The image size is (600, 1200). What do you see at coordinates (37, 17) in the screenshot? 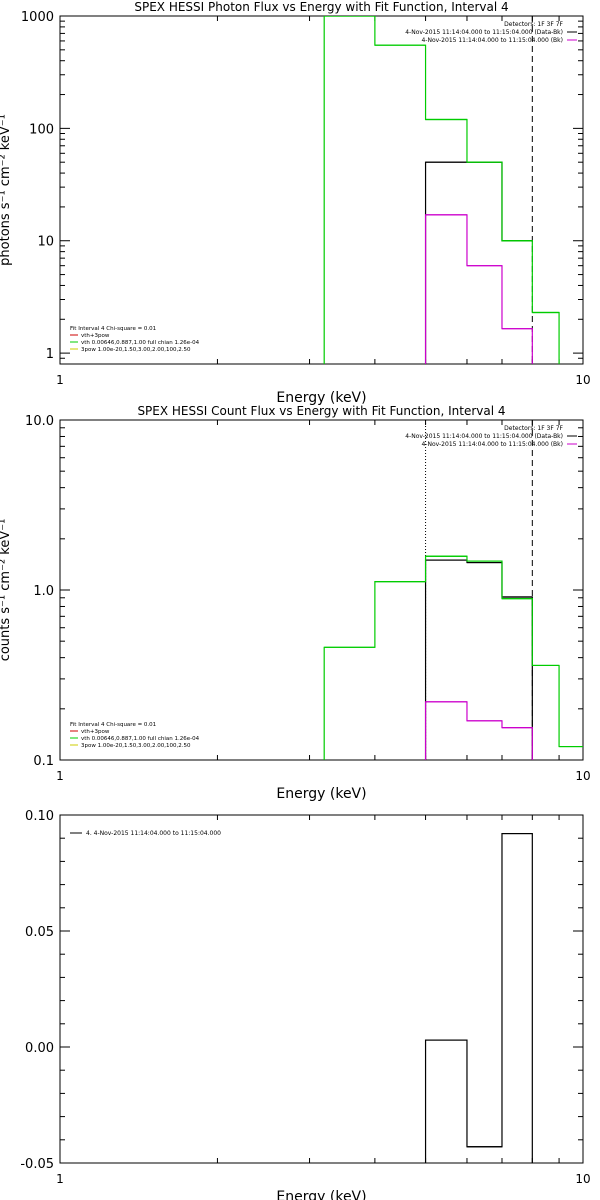
I see `y-tick-label: 1000` at bounding box center [37, 17].